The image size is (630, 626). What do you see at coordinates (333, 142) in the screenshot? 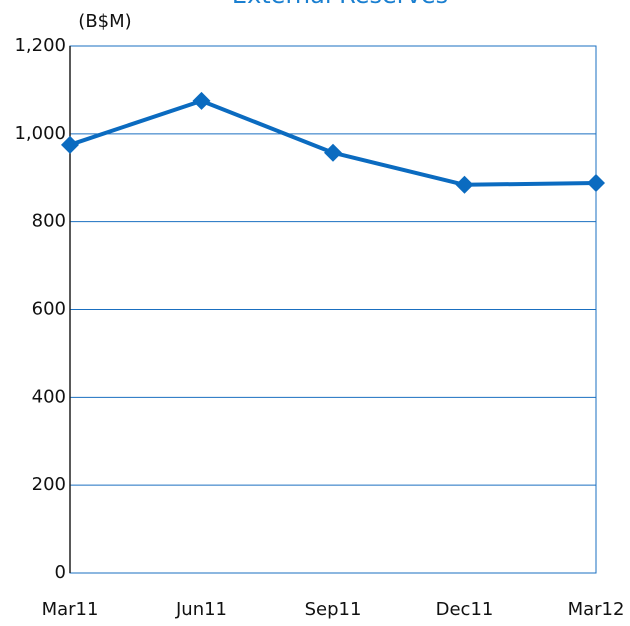
I see `data-line` at bounding box center [333, 142].